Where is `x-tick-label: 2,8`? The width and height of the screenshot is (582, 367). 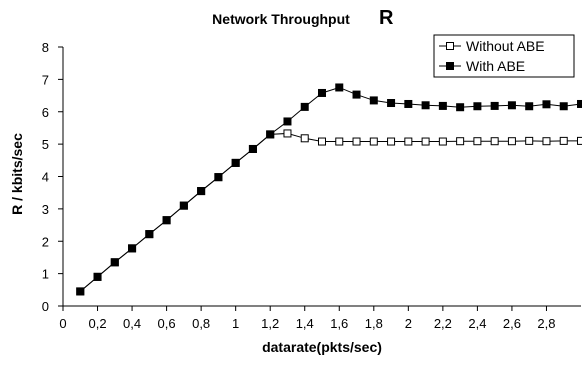
x-tick-label: 2,8 is located at coordinates (546, 323).